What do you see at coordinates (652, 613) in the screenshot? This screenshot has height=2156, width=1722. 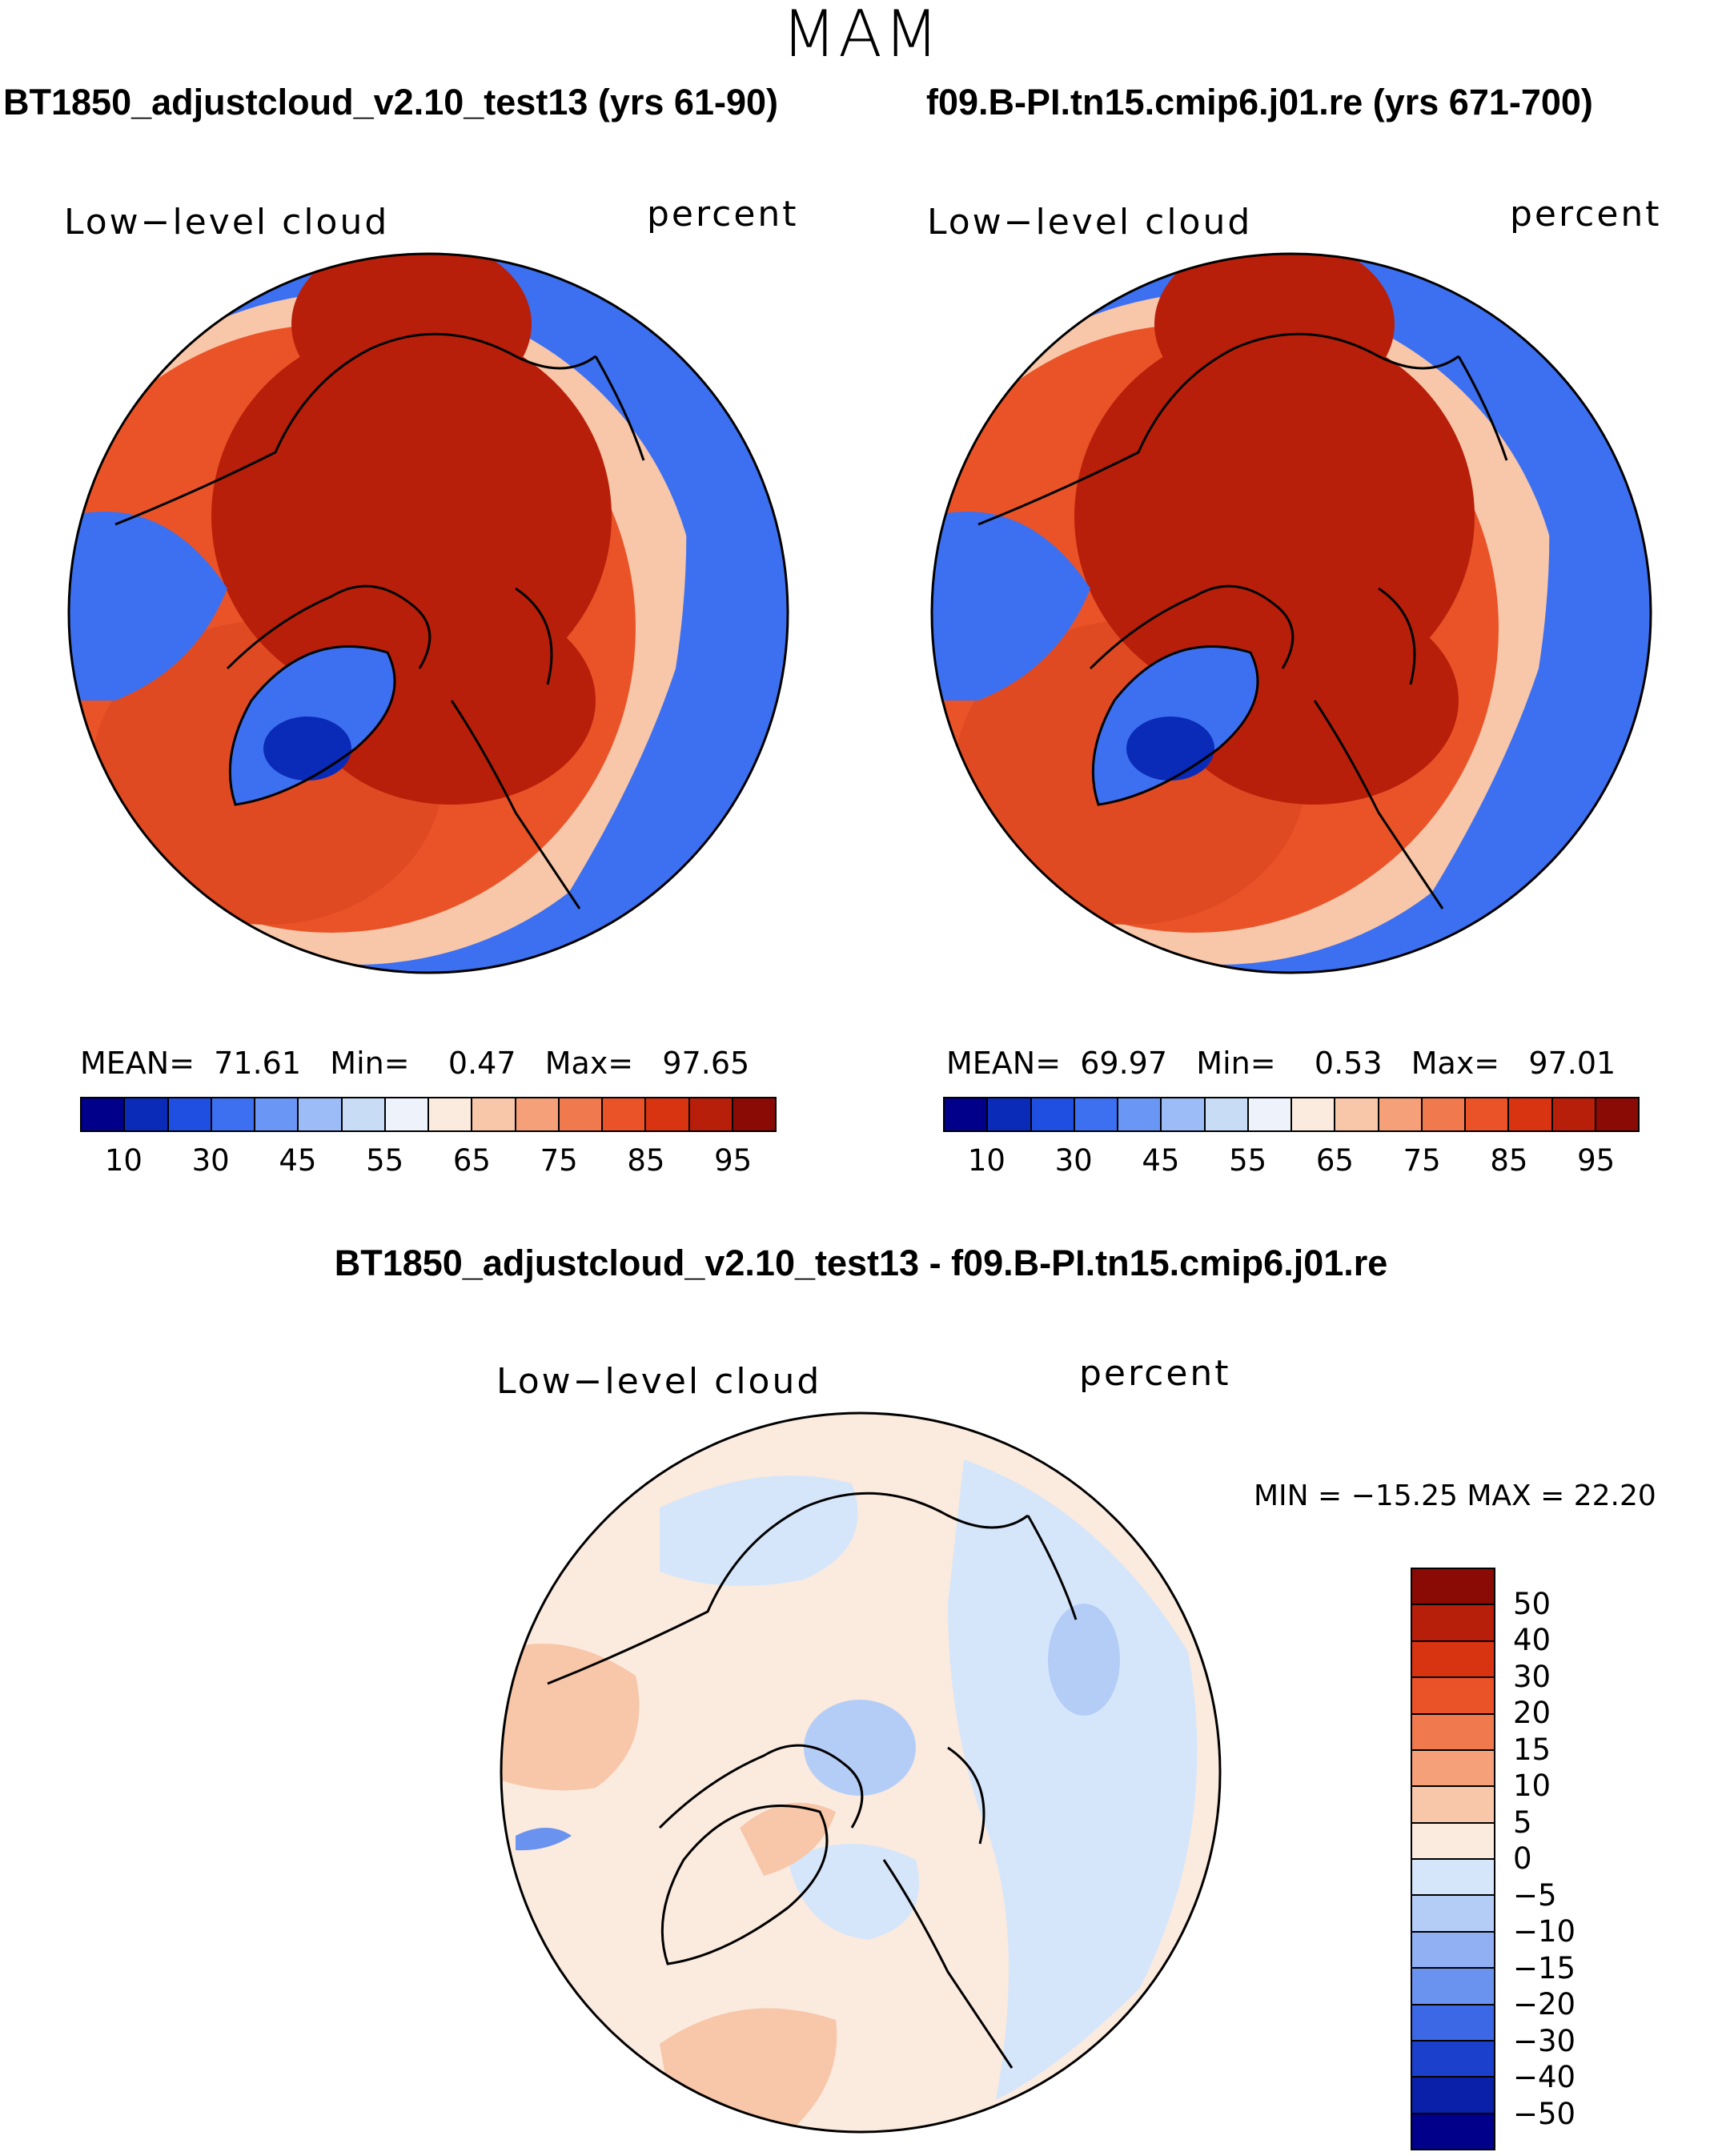 I see `map-eurasia-sector` at bounding box center [652, 613].